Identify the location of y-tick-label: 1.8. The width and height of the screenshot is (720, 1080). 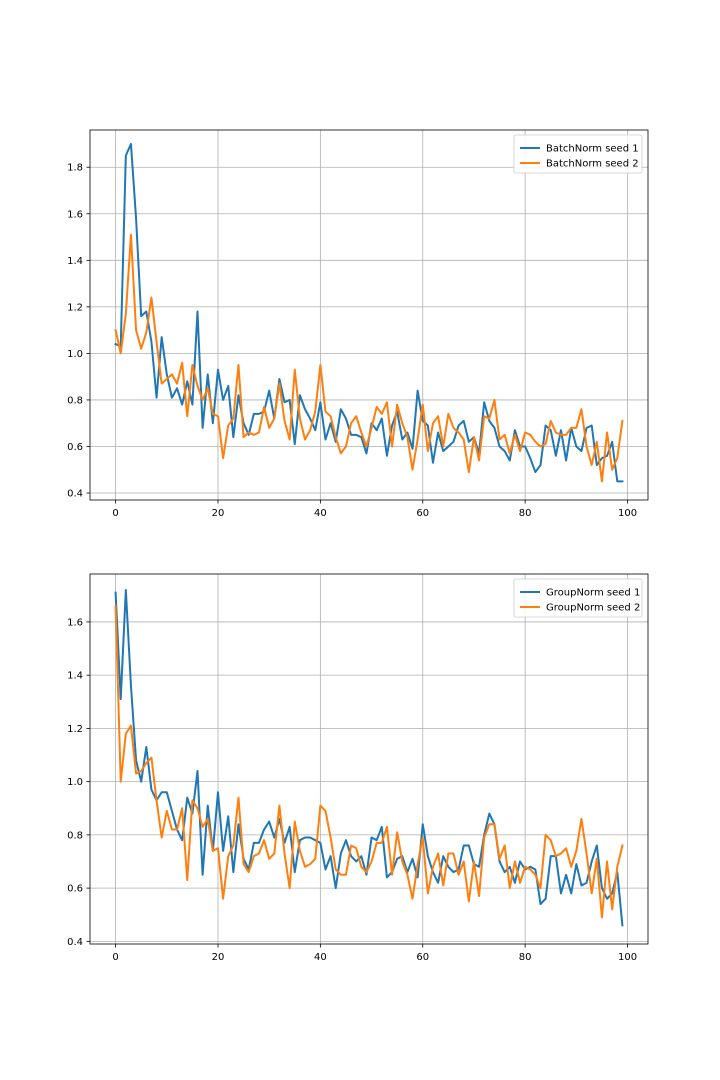
(75, 168).